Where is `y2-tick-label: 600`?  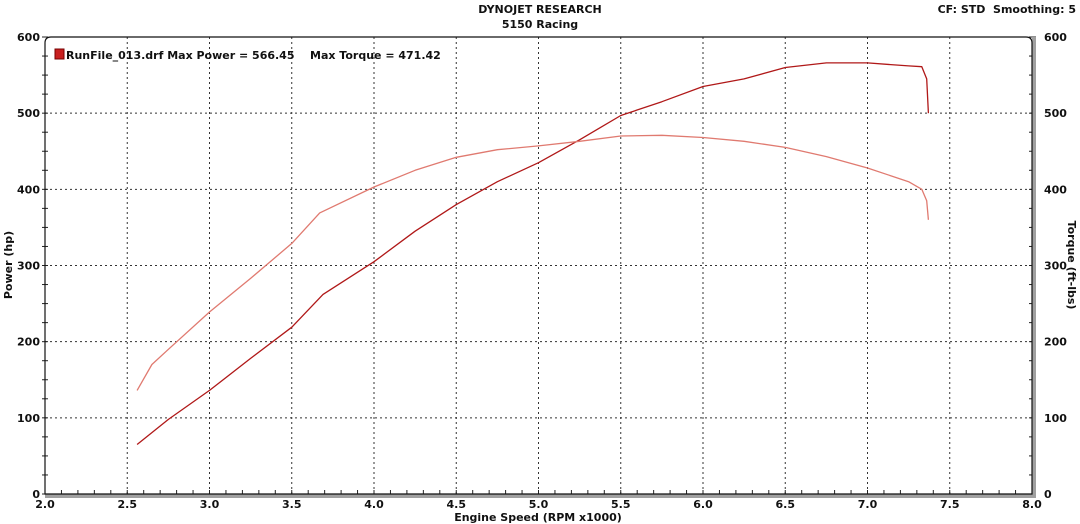
y2-tick-label: 600 is located at coordinates (1055, 37).